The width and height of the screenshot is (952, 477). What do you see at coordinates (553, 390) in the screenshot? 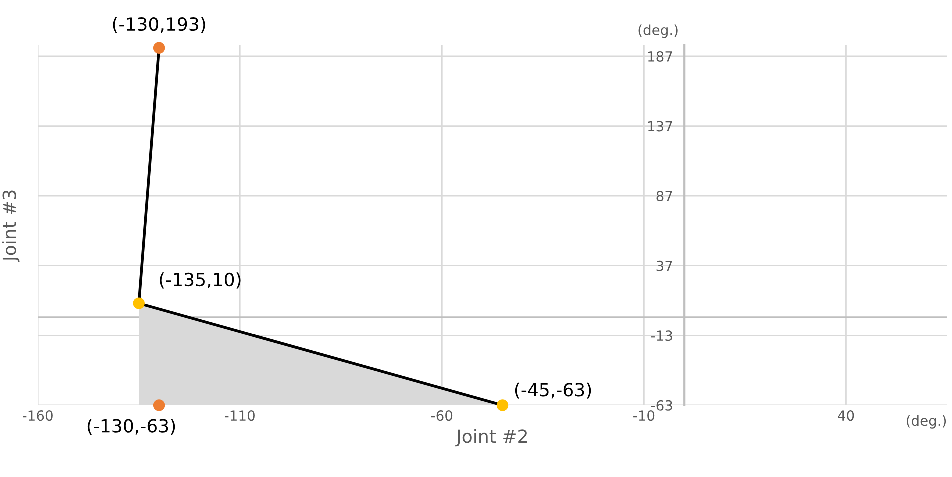
I see `annotation: (-45,-63)` at bounding box center [553, 390].